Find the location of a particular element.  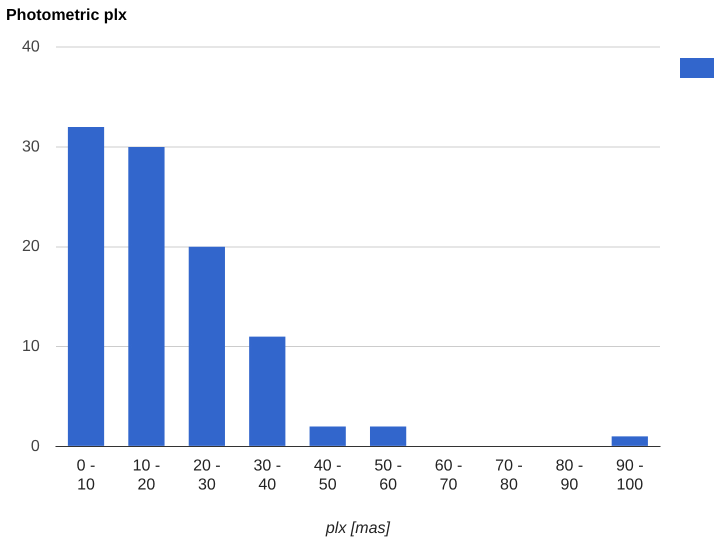

x-tick-label: 20 - 30 is located at coordinates (207, 475).